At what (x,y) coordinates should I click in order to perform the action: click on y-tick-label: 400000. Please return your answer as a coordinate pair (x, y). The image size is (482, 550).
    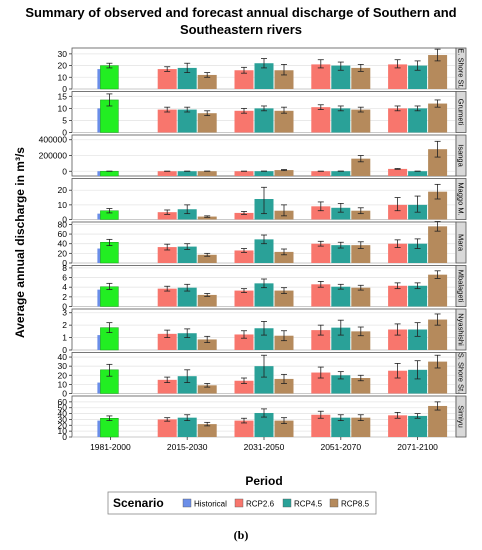
    Looking at the image, I should click on (53, 140).